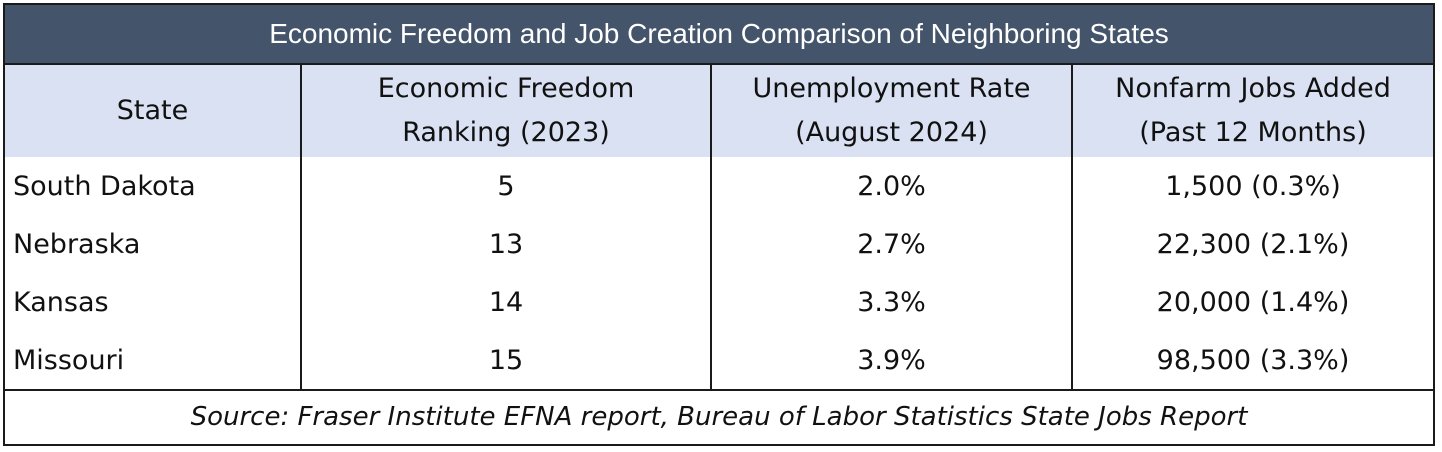  Describe the element at coordinates (1253, 132) in the screenshot. I see `header-jobs-added-line2: (Past 12 Months)` at that location.